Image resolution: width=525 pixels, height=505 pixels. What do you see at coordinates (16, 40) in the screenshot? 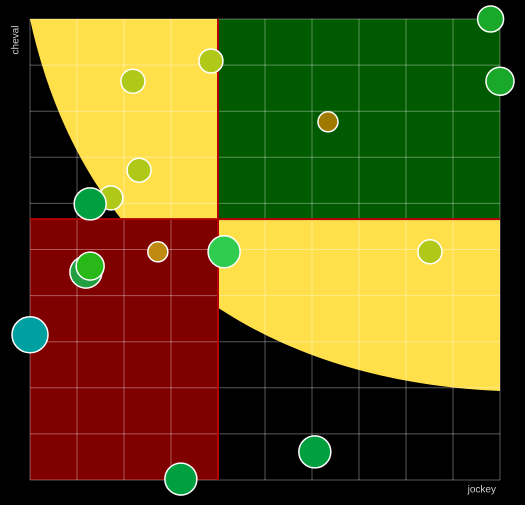
I see `y-axis-label: cheval` at bounding box center [16, 40].